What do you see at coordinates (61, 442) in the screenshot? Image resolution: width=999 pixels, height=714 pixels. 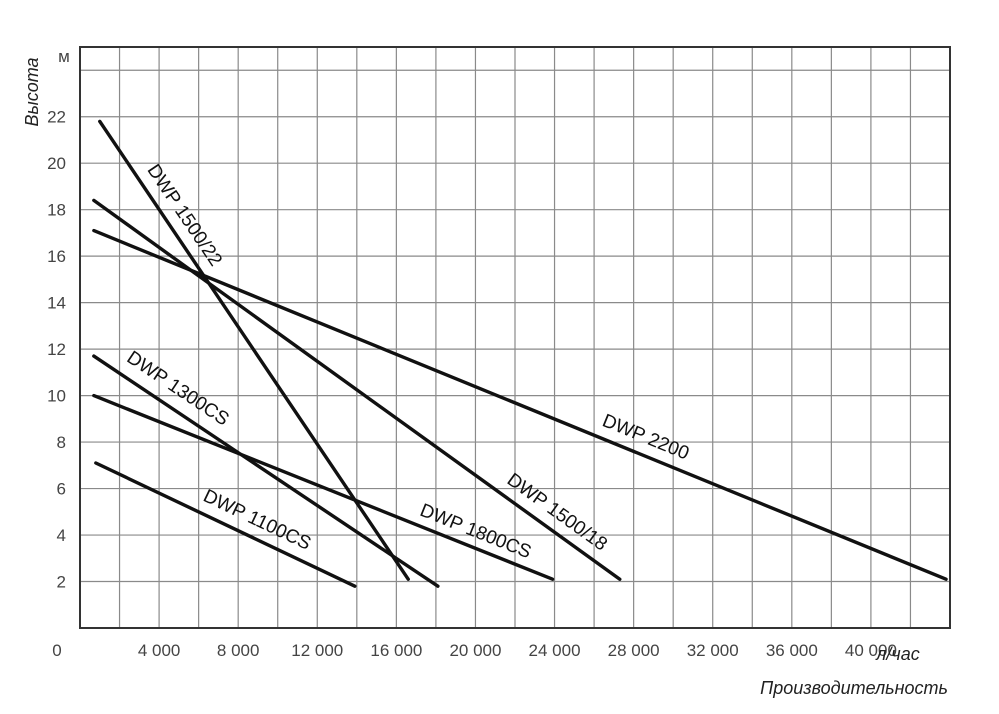 I see `y-tick-label: 8` at bounding box center [61, 442].